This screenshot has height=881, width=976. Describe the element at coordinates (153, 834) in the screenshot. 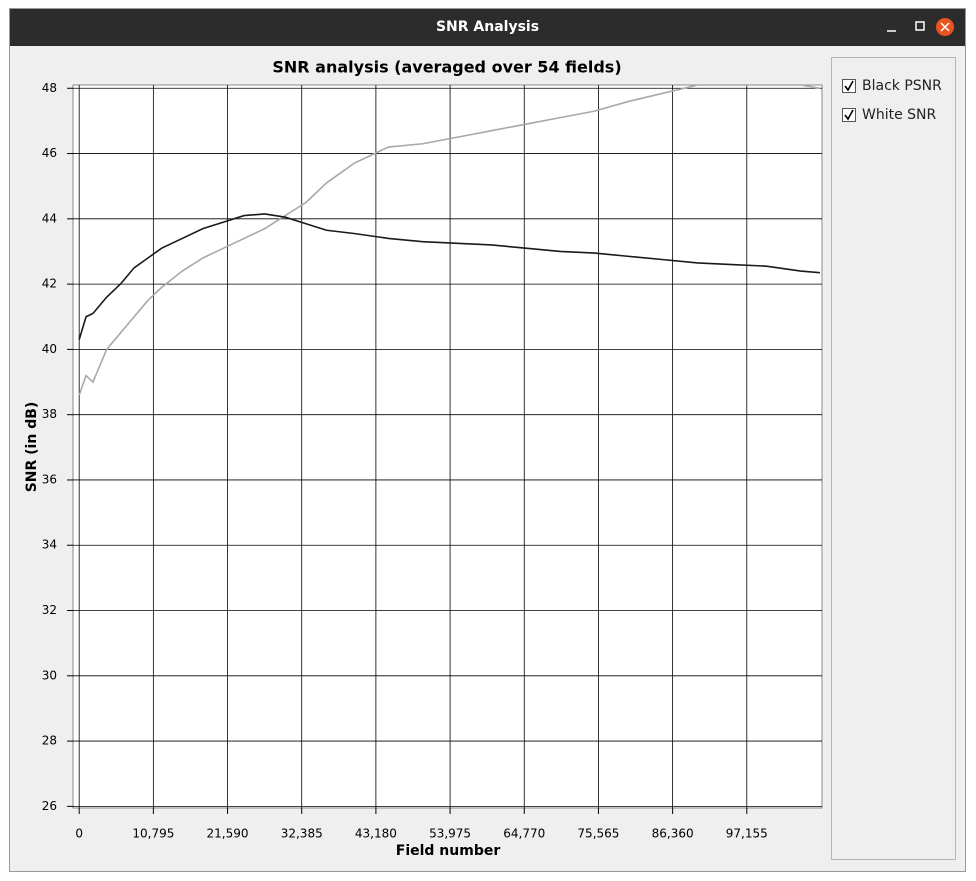

I see `x-tick-label: 10,795` at that location.